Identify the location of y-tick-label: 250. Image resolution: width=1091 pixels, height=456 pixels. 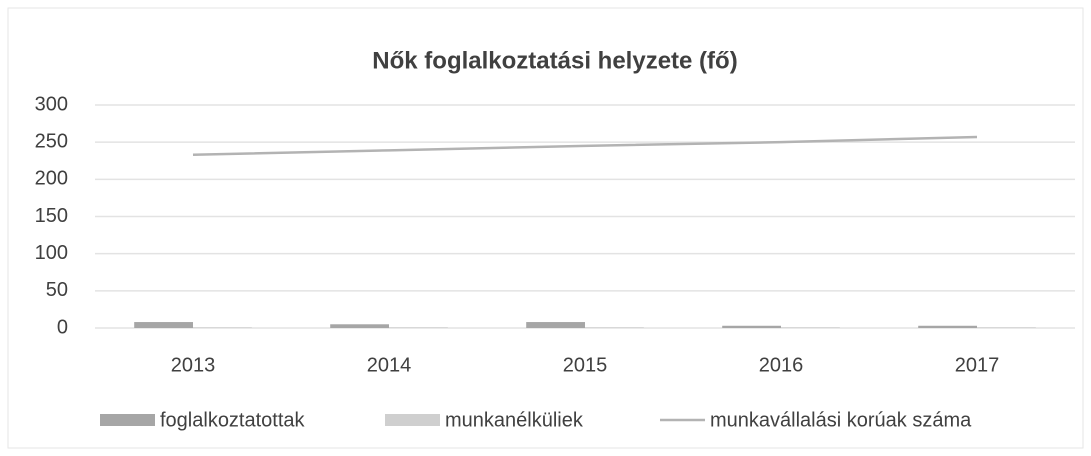
(51, 141).